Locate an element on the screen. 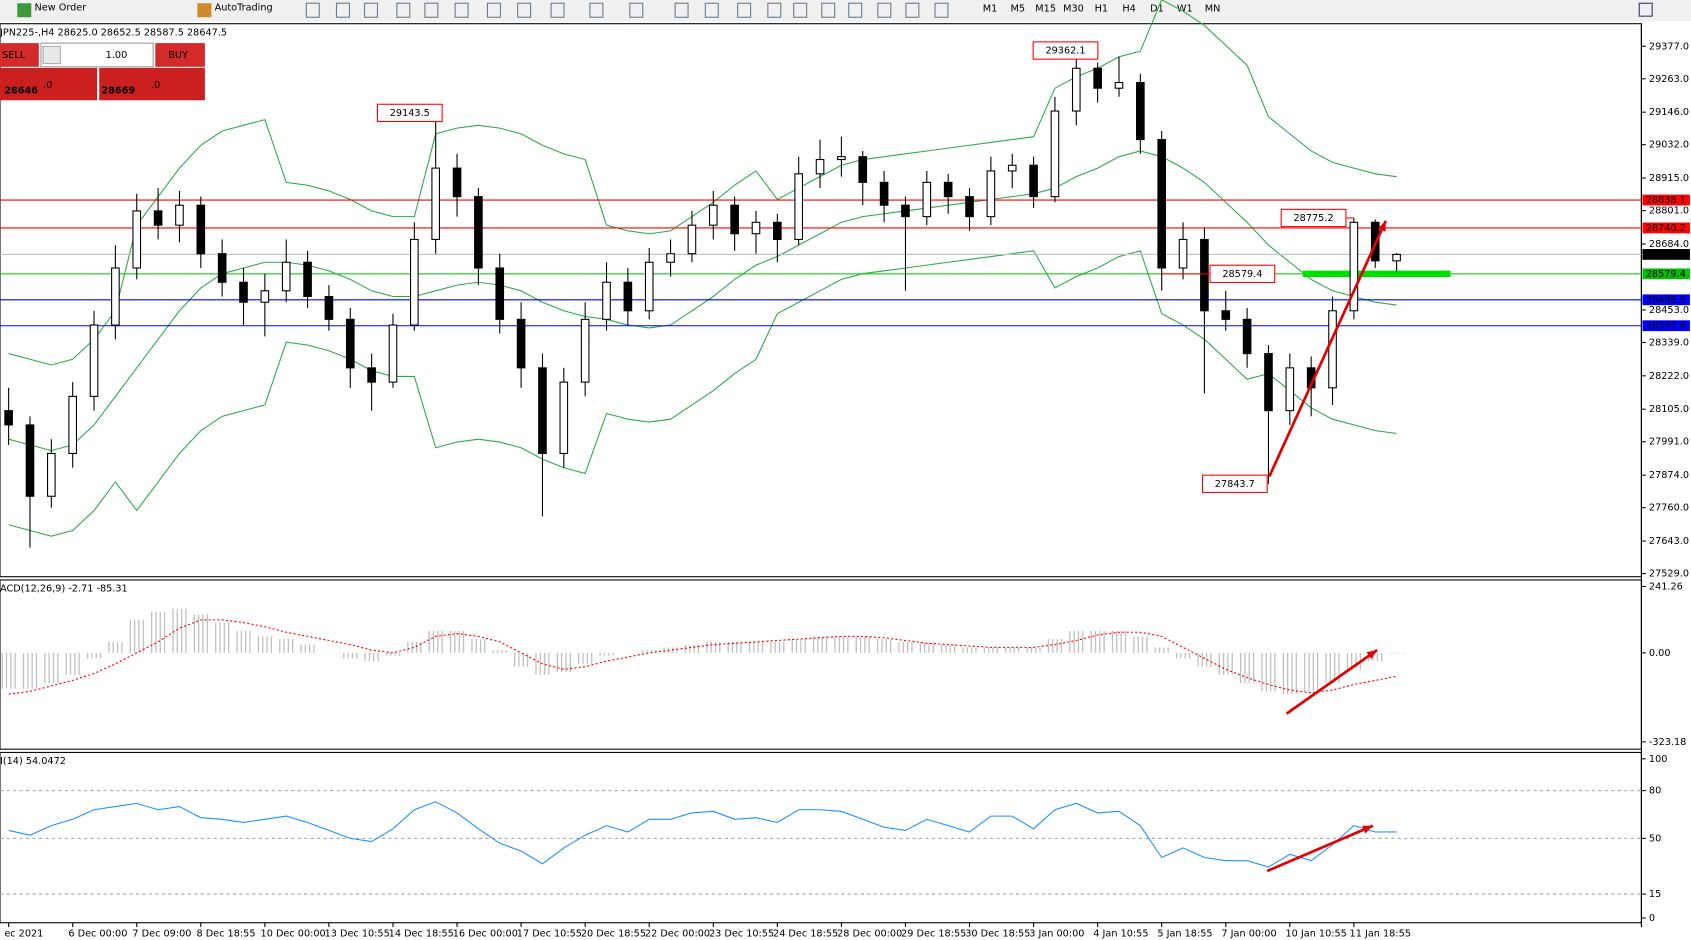 The width and height of the screenshot is (1691, 940). lots-spin is located at coordinates (51, 55).